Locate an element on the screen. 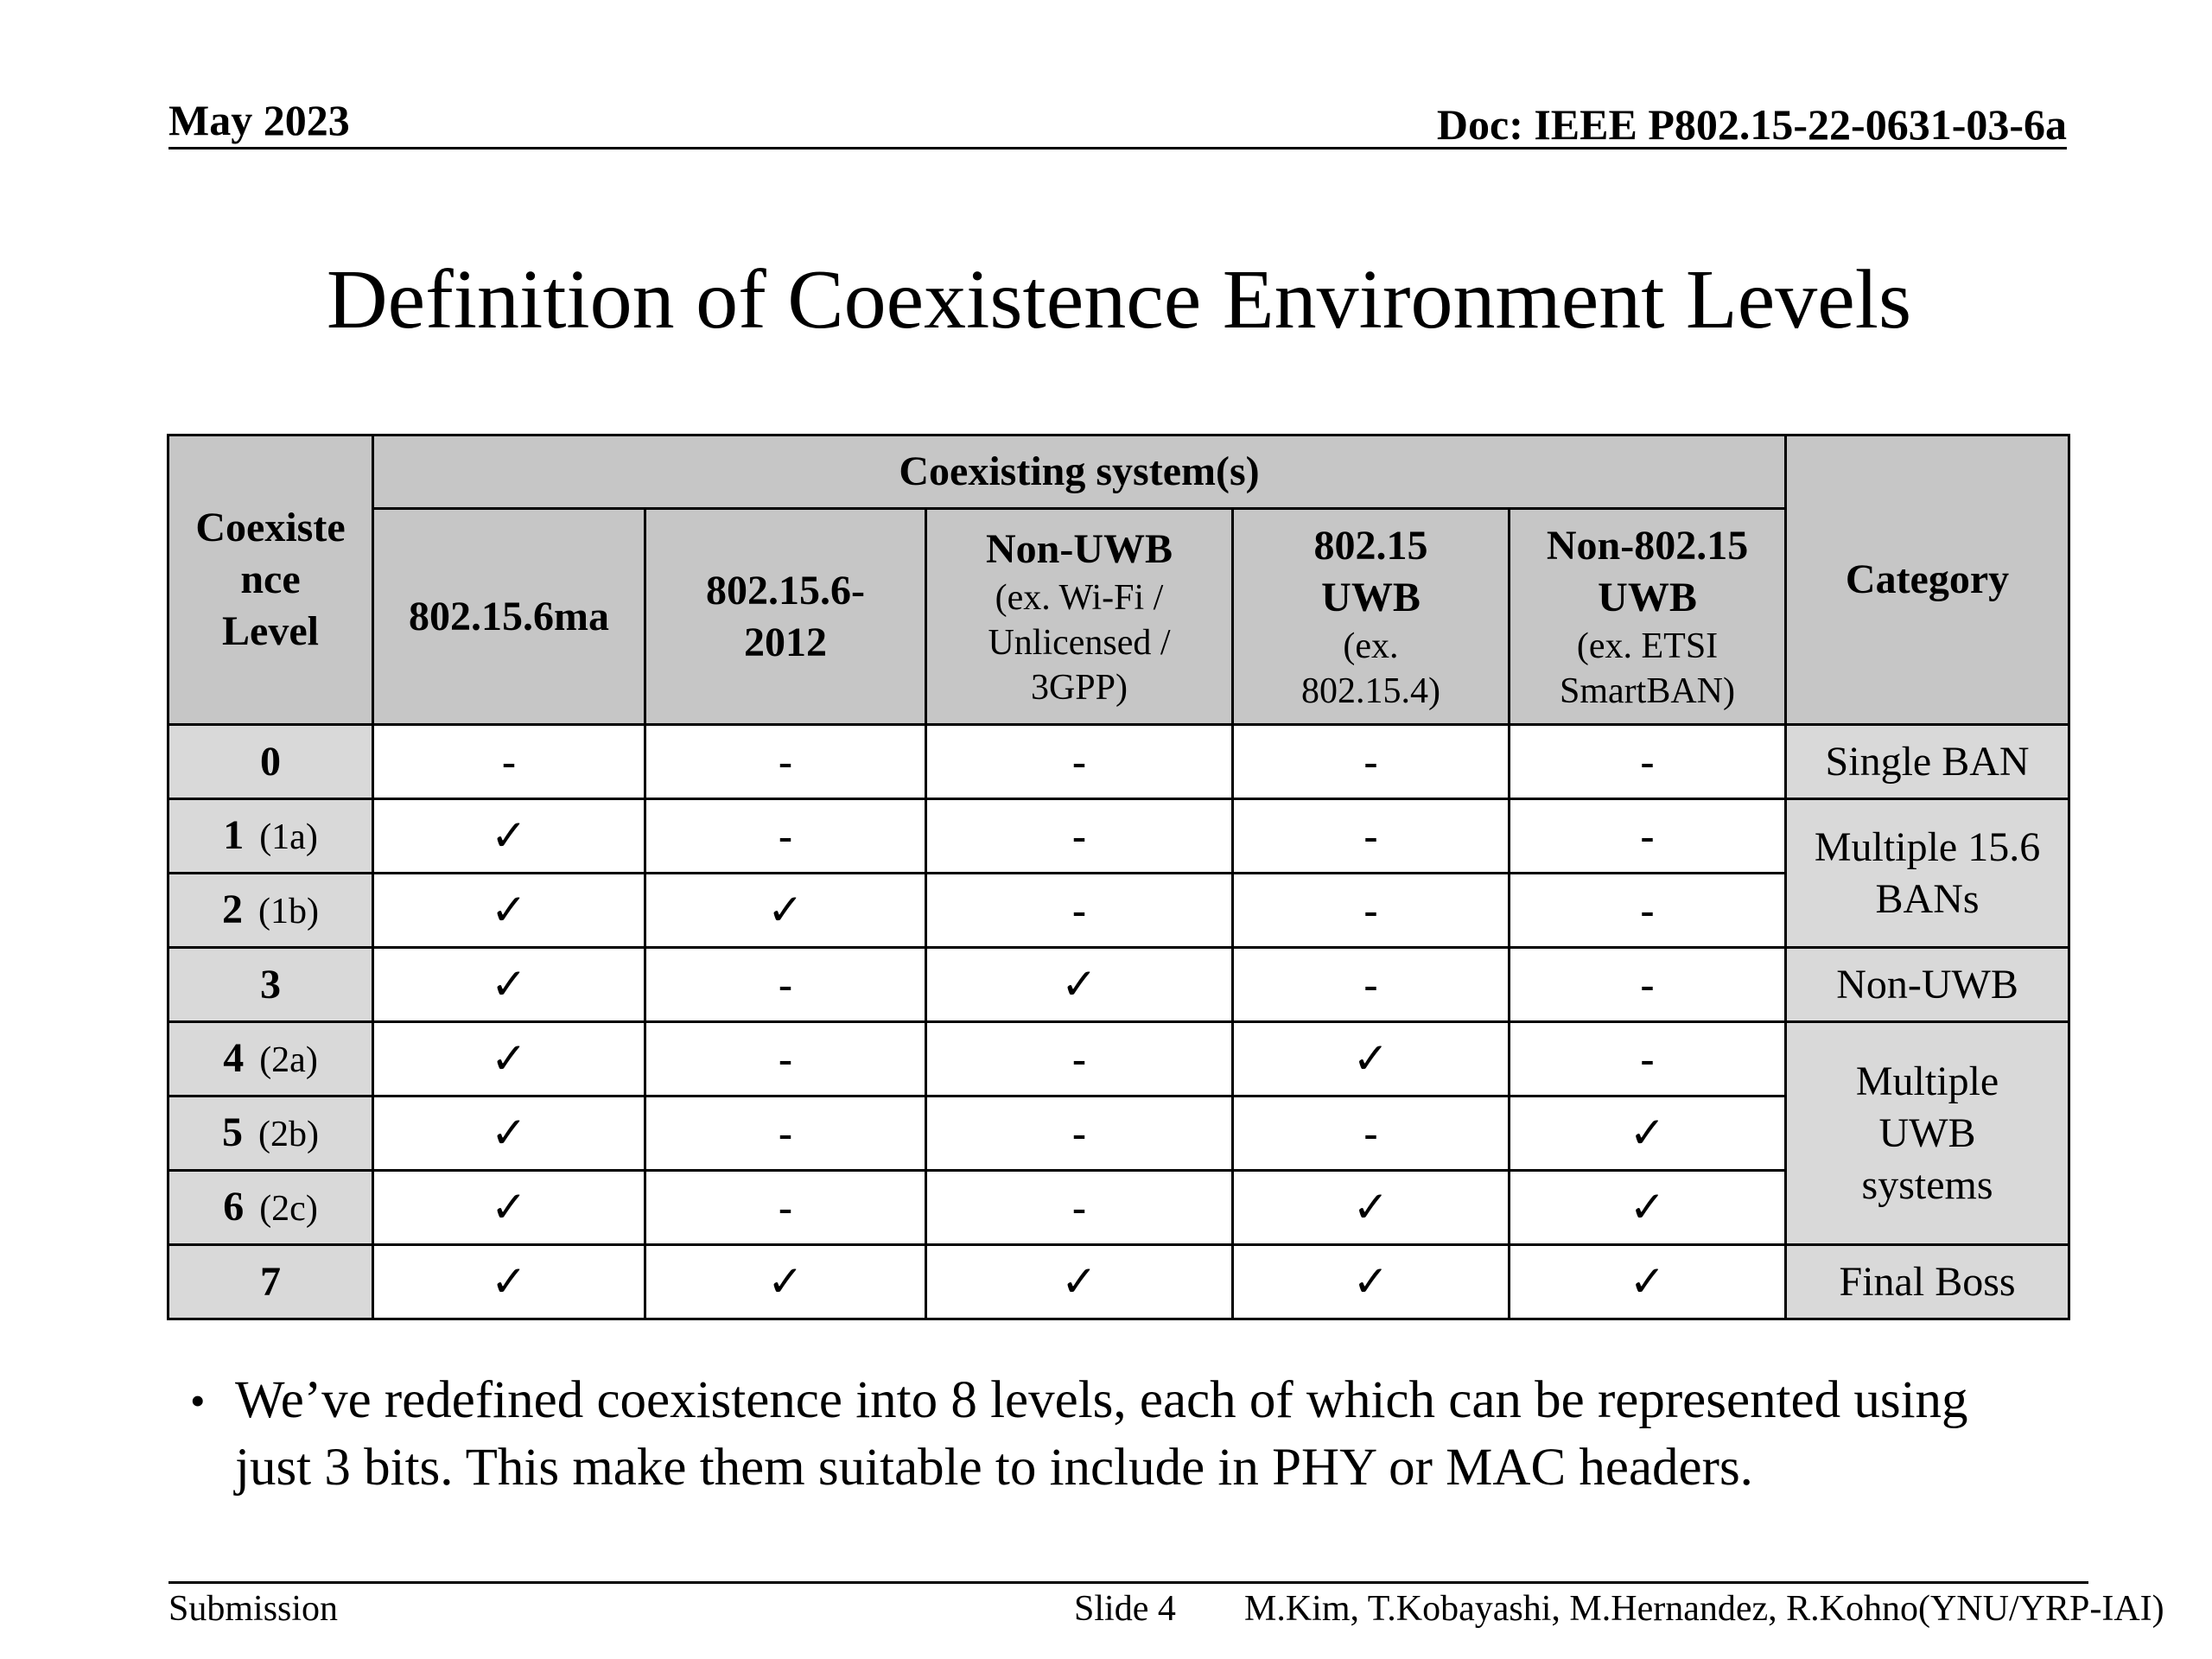  category-cell: Non-UWB is located at coordinates (1927, 984).